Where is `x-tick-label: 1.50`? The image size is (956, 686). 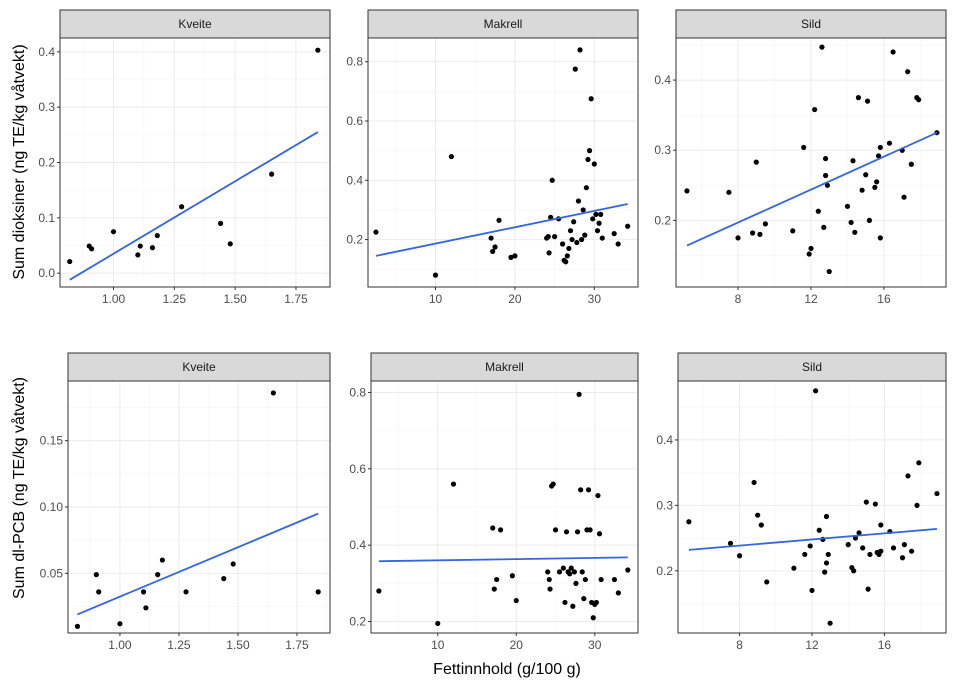
x-tick-label: 1.50 is located at coordinates (238, 645).